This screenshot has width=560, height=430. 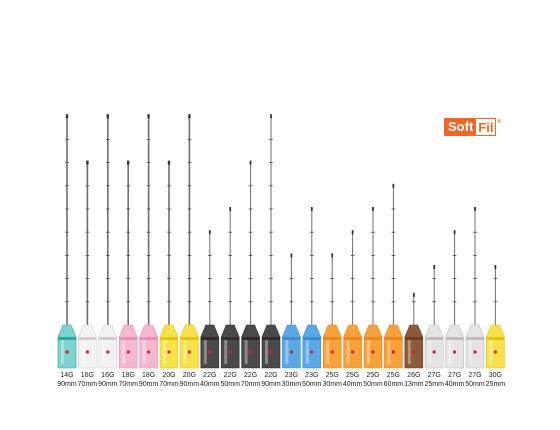 What do you see at coordinates (210, 380) in the screenshot?
I see `needle-label: 22G 40mm` at bounding box center [210, 380].